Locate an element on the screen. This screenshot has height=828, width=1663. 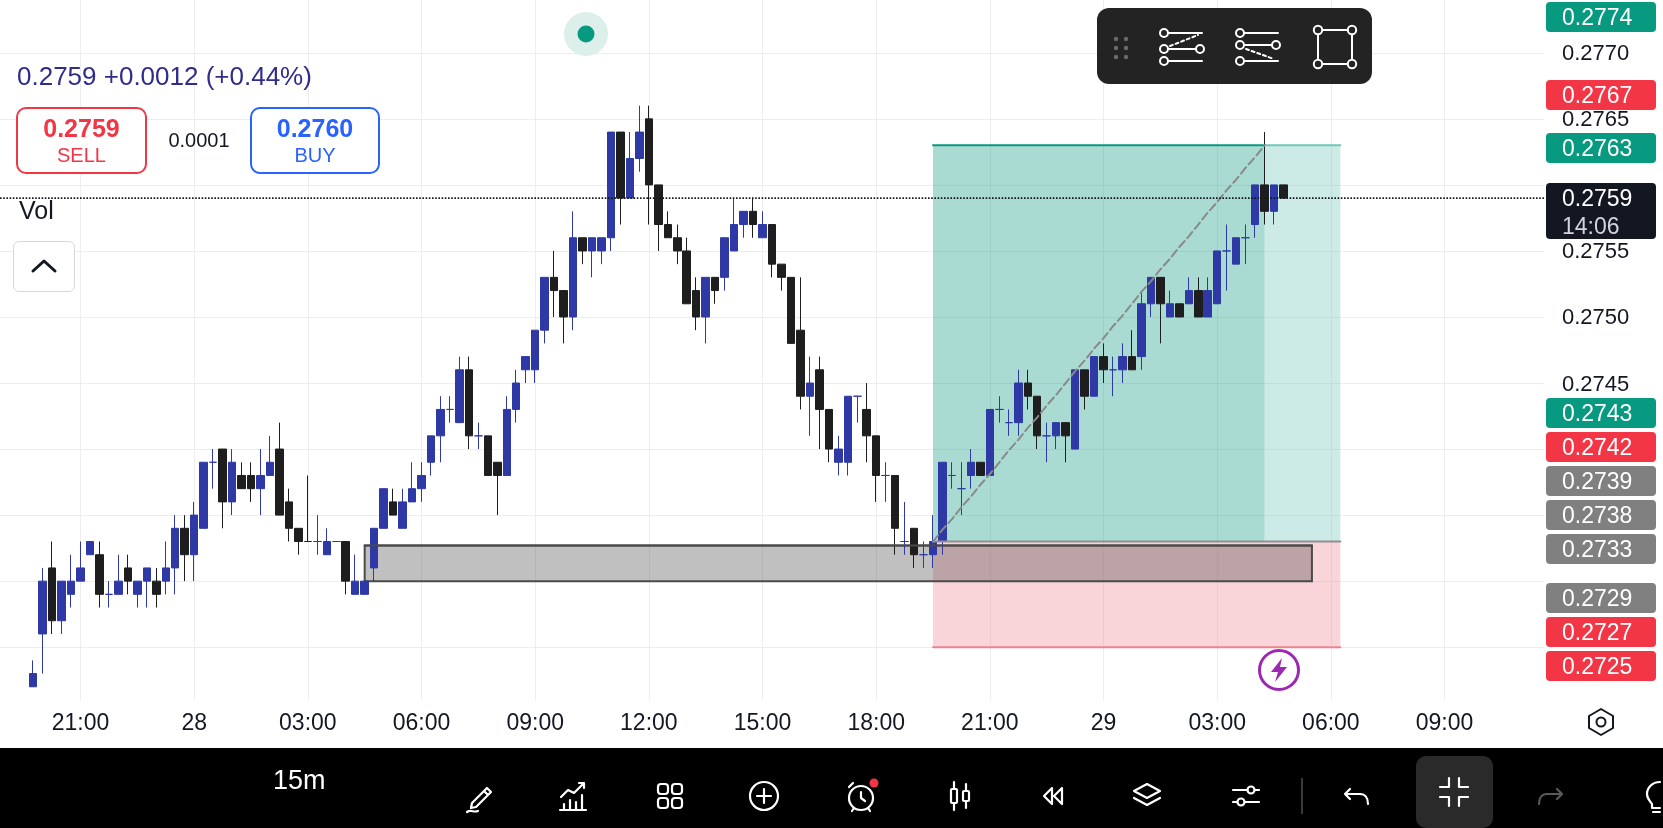
annotation: SELL is located at coordinates (81, 155).